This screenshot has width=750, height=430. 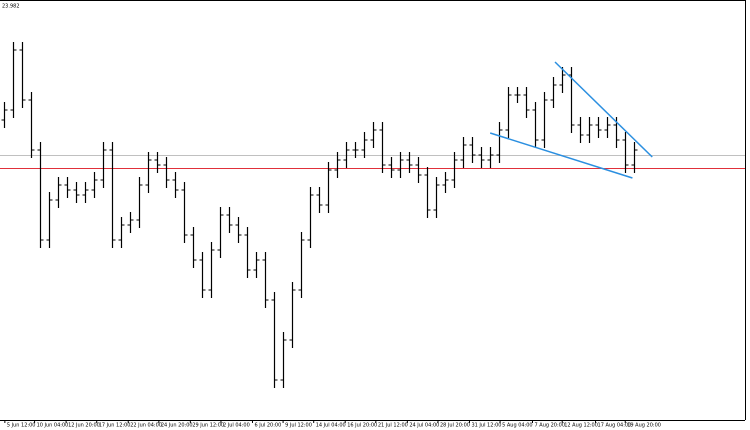 I want to click on x-tick-label: 24 Jul 04:00, so click(x=424, y=426).